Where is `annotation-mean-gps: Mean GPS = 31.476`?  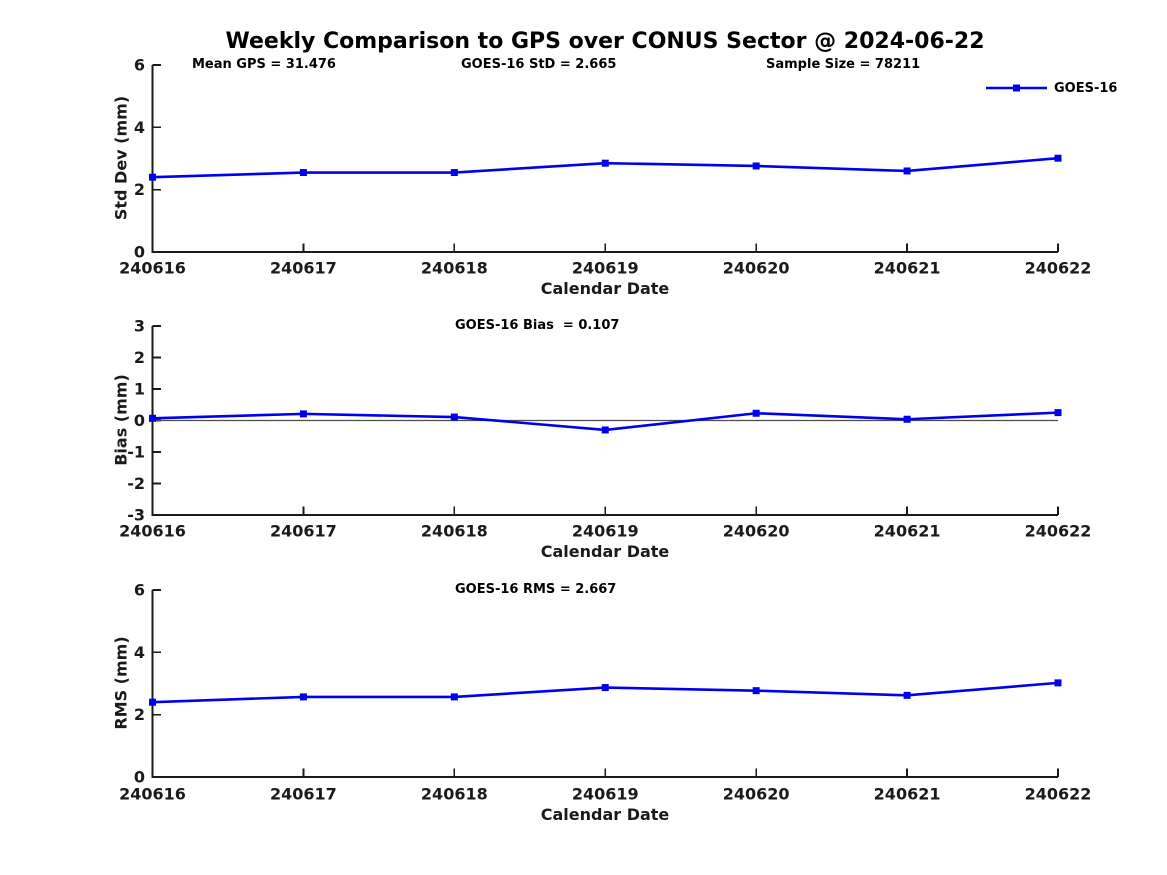
annotation-mean-gps: Mean GPS = 31.476 is located at coordinates (264, 64).